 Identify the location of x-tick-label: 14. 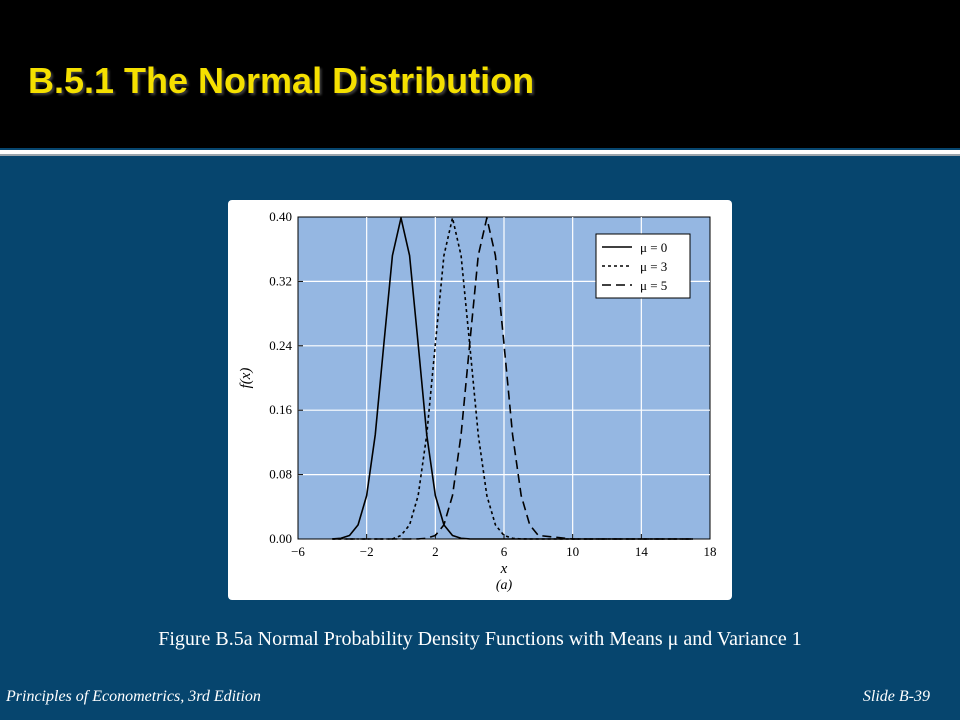
(642, 551).